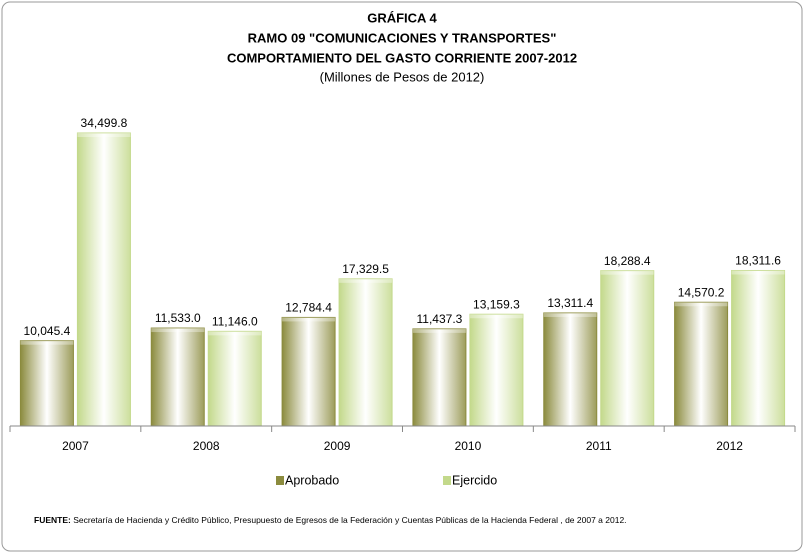  What do you see at coordinates (627, 261) in the screenshot?
I see `value-label: 18,288.4` at bounding box center [627, 261].